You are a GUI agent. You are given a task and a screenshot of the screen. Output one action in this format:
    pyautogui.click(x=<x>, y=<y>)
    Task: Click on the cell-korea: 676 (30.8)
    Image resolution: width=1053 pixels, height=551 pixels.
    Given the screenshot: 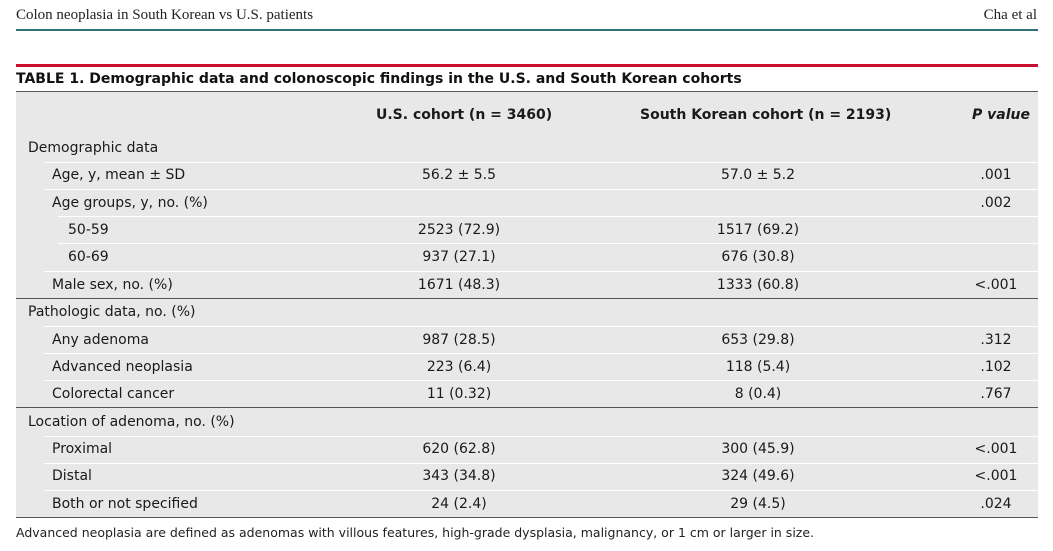 What is the action you would take?
    pyautogui.click(x=758, y=257)
    